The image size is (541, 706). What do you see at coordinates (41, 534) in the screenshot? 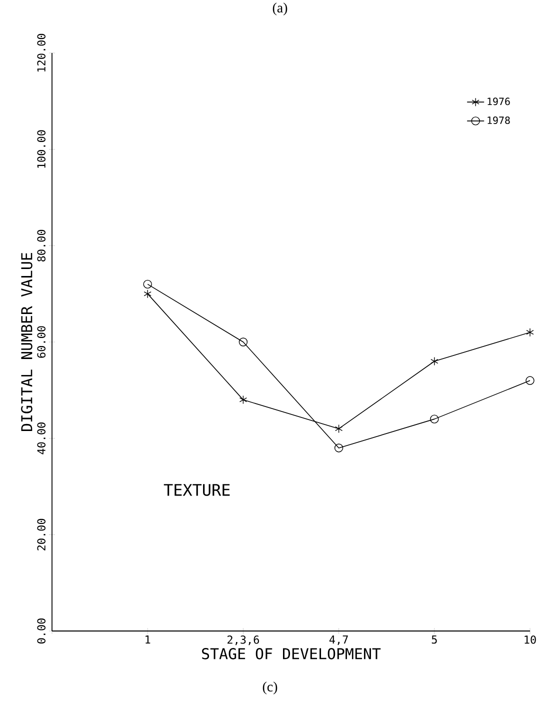
I see `y-tick-label: 20.00` at bounding box center [41, 534].